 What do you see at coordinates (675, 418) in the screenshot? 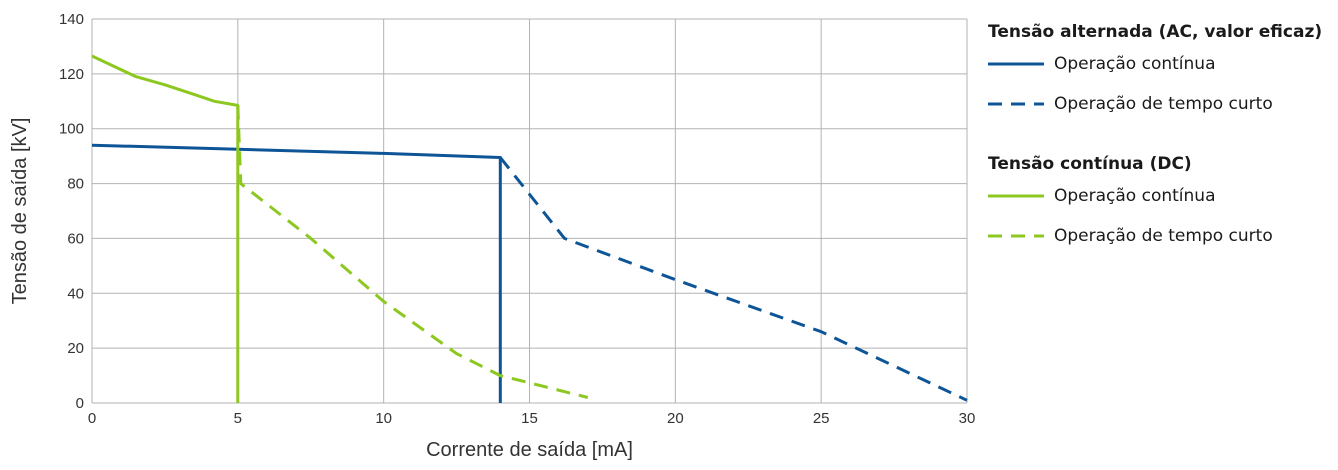
I see `x-tick-label: 20` at bounding box center [675, 418].